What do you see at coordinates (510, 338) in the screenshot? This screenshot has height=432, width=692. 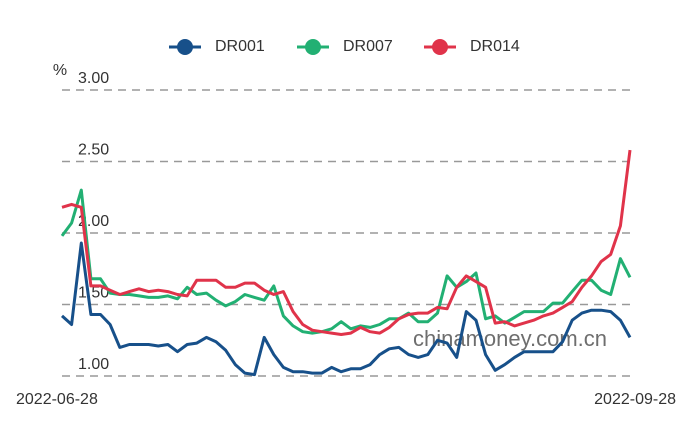 I see `watermark: chinamoney.com.cn` at bounding box center [510, 338].